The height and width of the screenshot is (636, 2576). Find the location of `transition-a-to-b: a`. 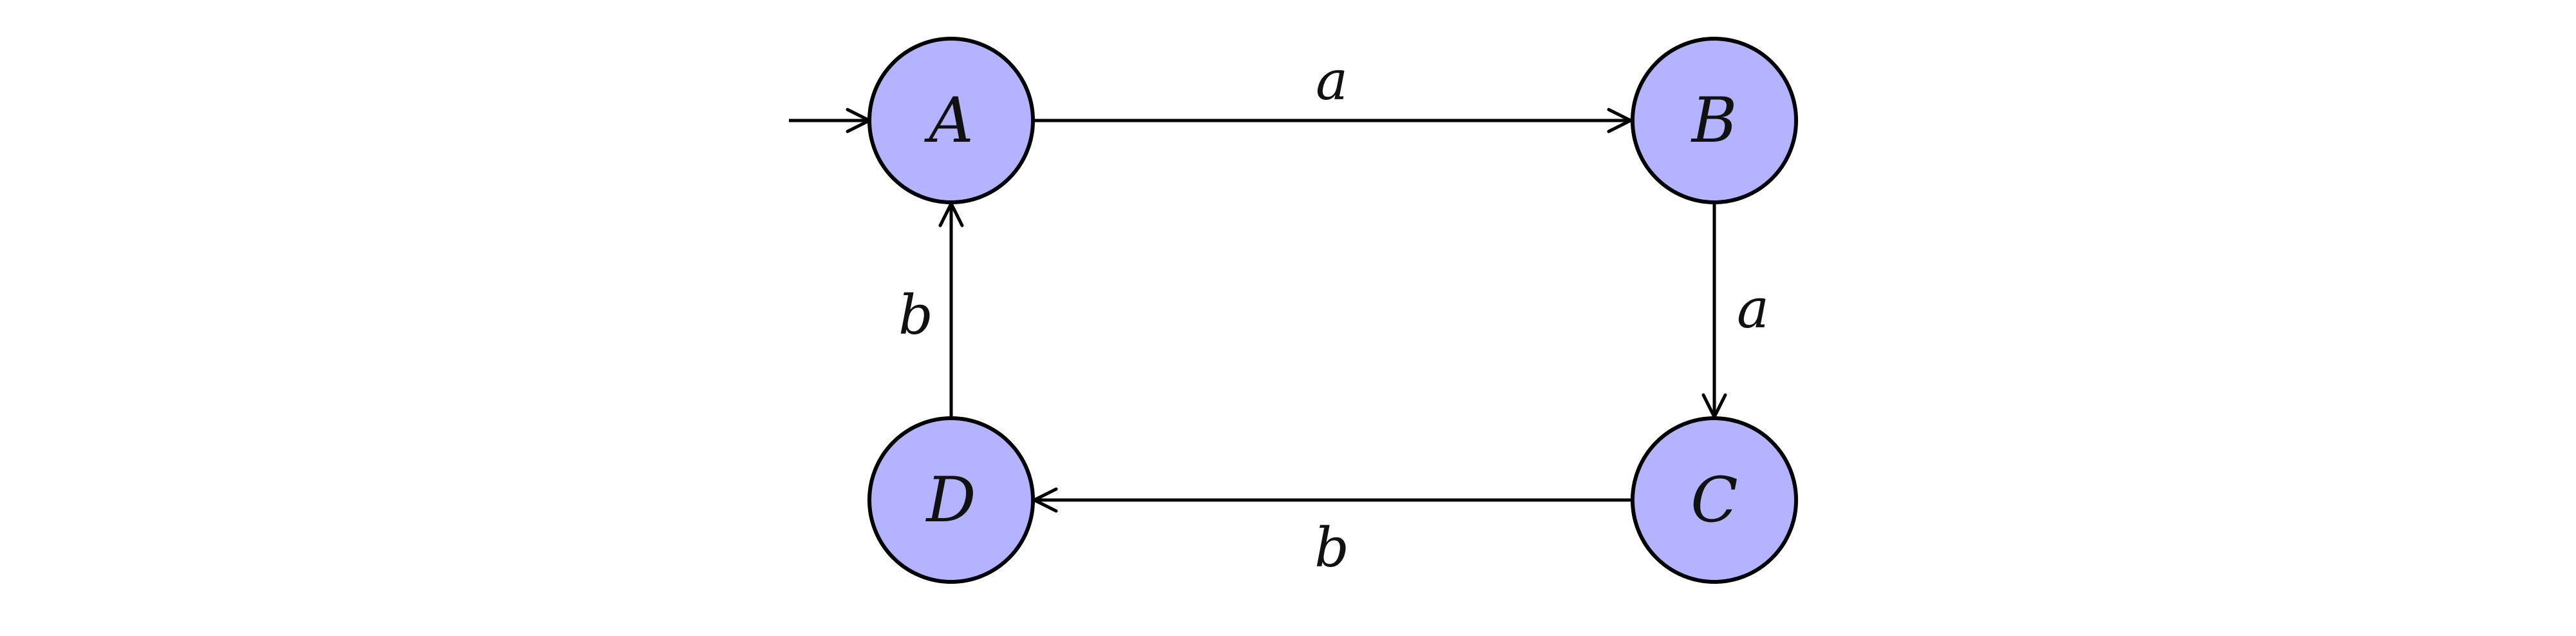

transition-a-to-b: a is located at coordinates (1333, 91).